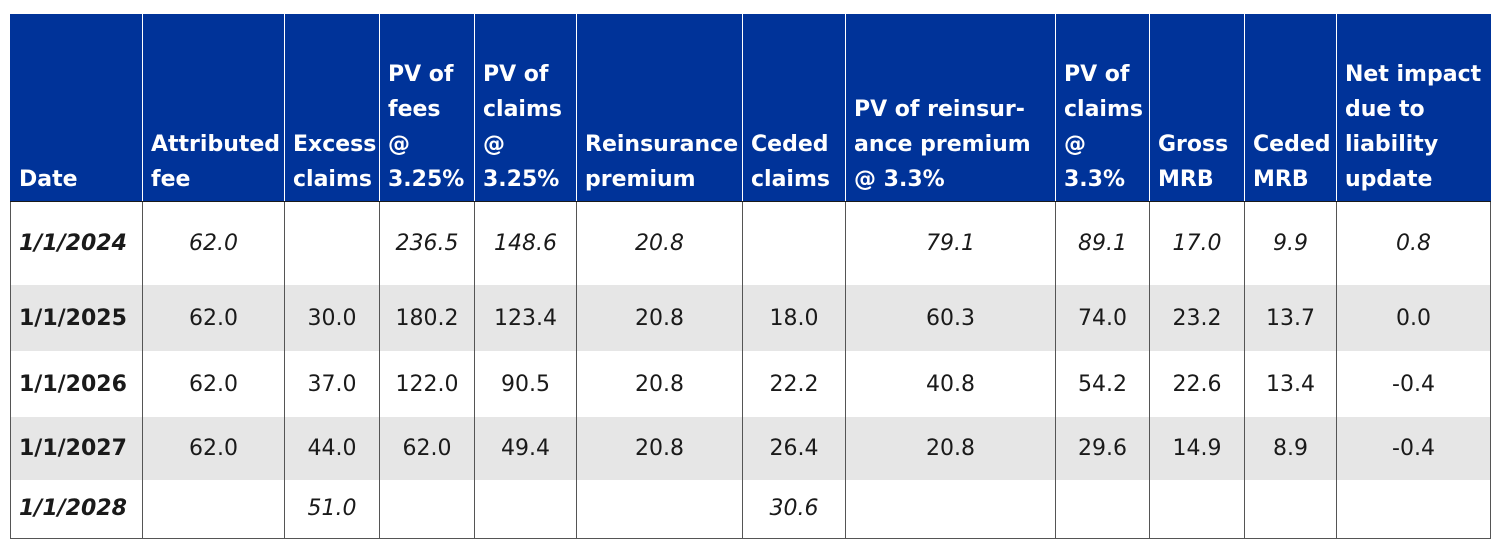  What do you see at coordinates (794, 448) in the screenshot?
I see `cell-ceded-claims: 26.4` at bounding box center [794, 448].